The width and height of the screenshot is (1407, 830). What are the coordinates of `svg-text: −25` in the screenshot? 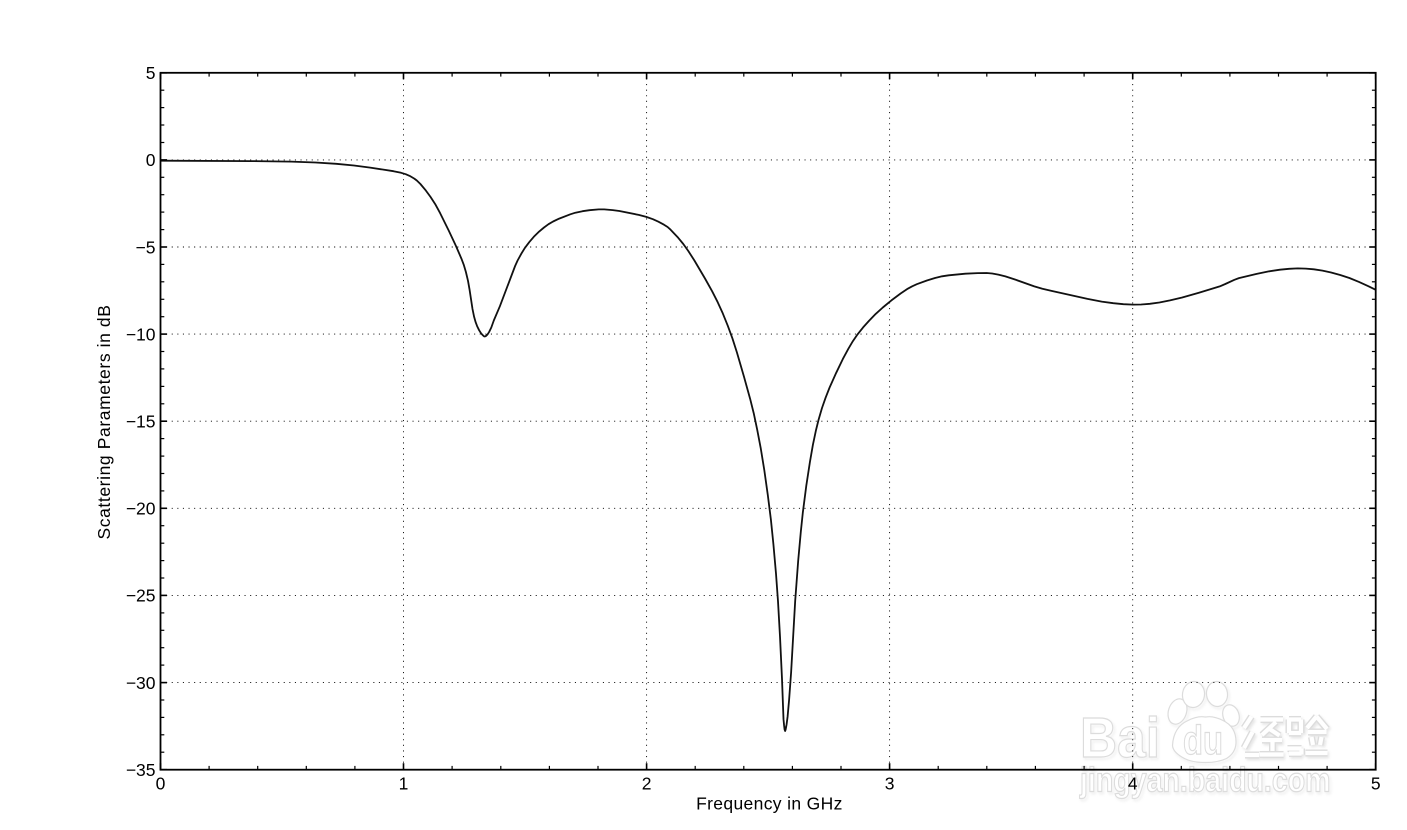 It's located at (141, 596).